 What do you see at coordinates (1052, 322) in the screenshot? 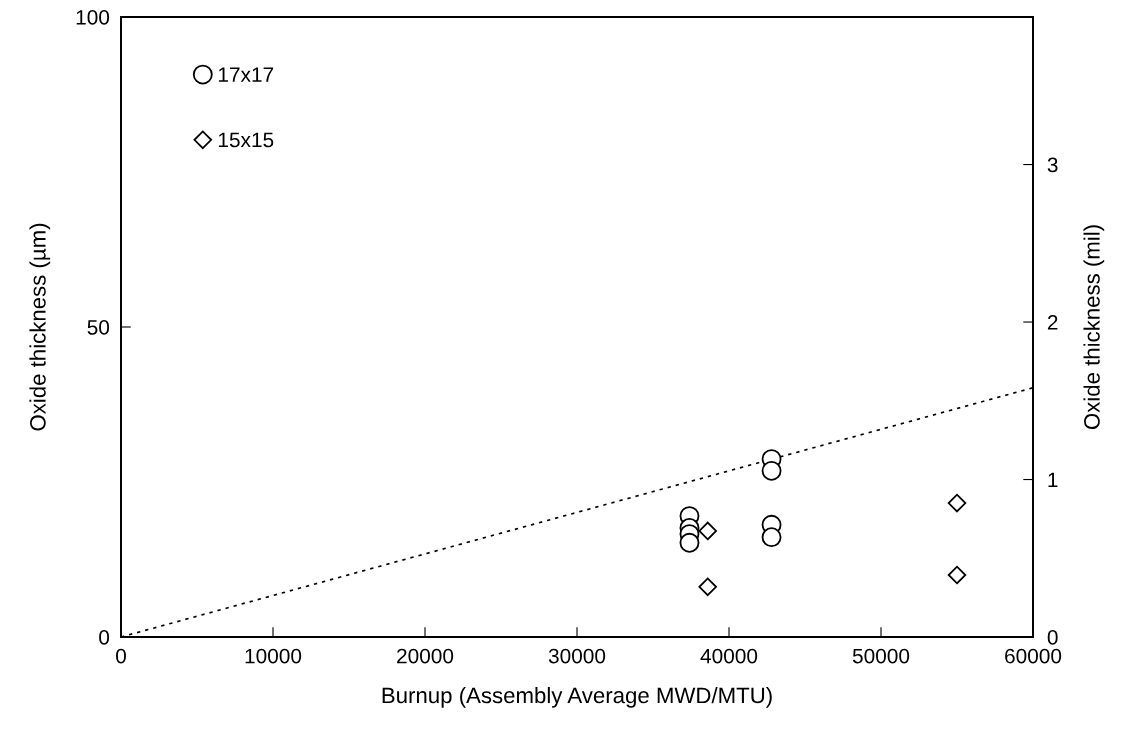
I see `y2-tick-label: 2` at bounding box center [1052, 322].